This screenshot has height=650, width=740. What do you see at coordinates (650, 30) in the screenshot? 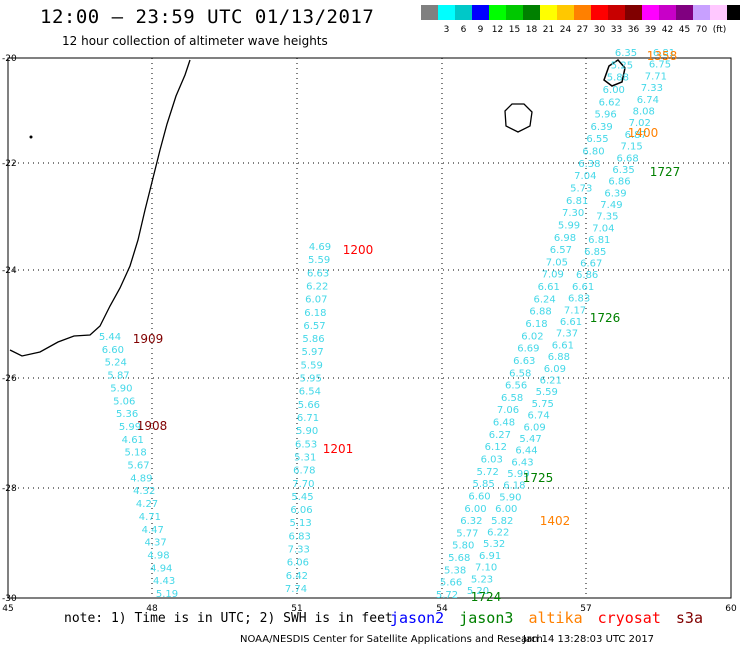
I see `legend-label: 39` at bounding box center [650, 30].